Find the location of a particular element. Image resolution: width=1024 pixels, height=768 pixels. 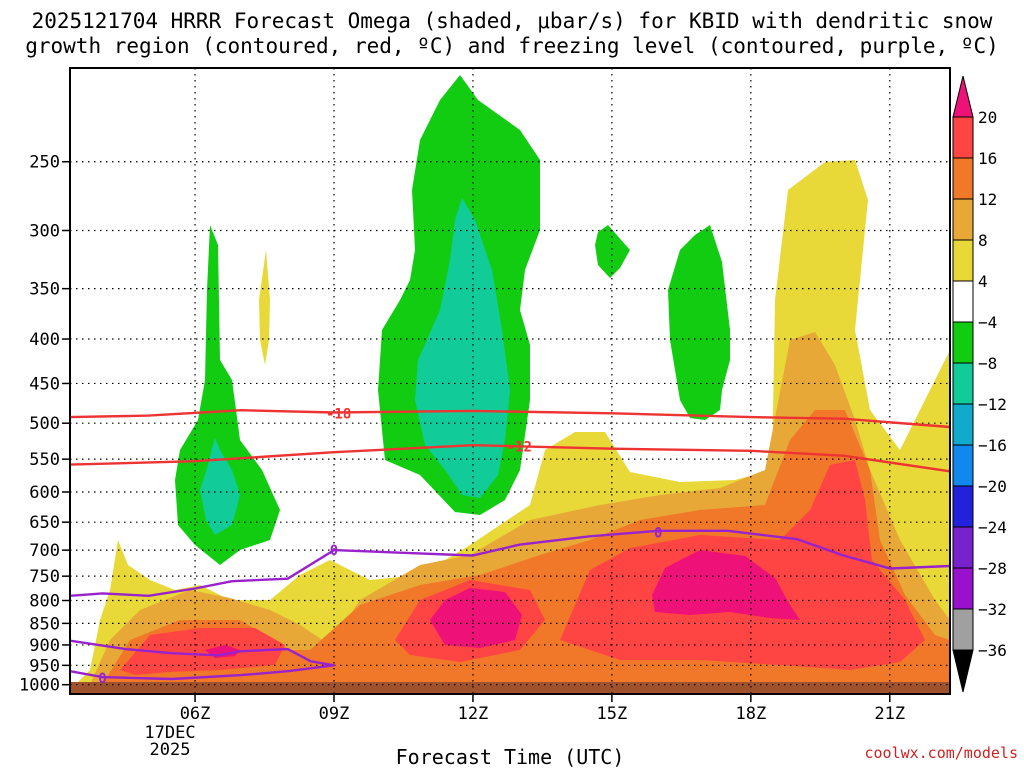

y-tick-label-500: 500 is located at coordinates (44, 424).